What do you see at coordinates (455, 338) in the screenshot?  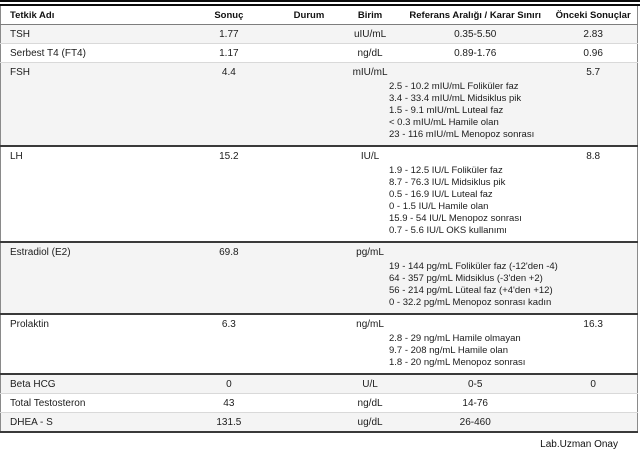 I see `reference-range-line: 2.8 - 29 ng/mL Hamile olmayan` at bounding box center [455, 338].